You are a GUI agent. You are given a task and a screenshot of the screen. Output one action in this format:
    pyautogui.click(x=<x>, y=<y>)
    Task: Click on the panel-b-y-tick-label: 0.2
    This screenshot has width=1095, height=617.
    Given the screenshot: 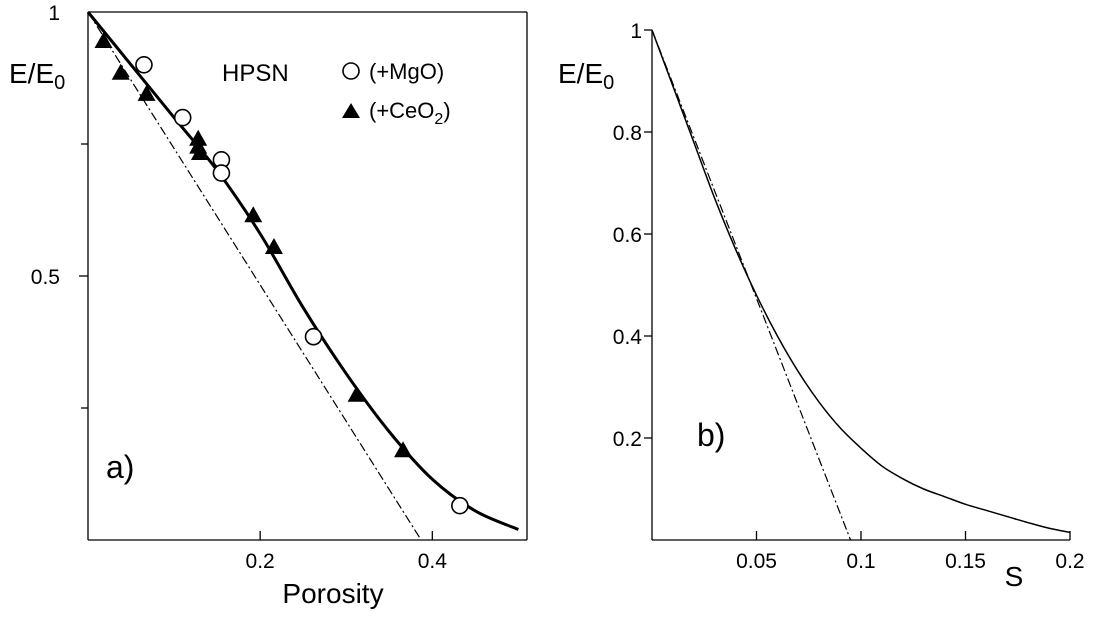 What is the action you would take?
    pyautogui.click(x=627, y=439)
    